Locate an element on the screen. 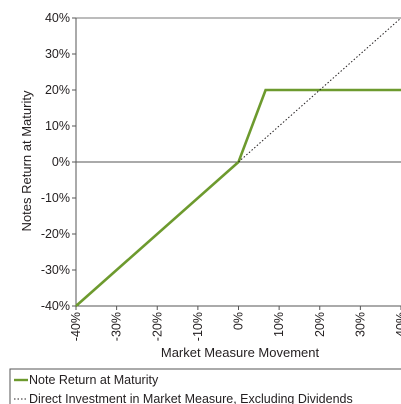 The width and height of the screenshot is (401, 404). y-tick-label: 40% is located at coordinates (57, 18).